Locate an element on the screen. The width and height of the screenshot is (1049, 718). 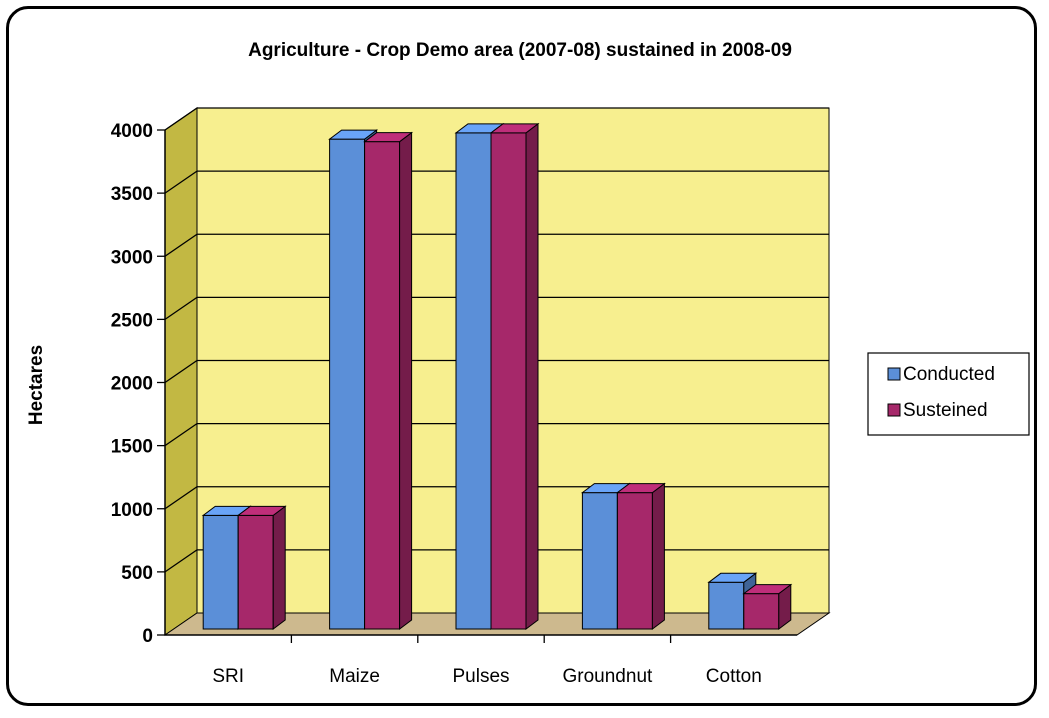
bar-susteined-maize is located at coordinates (388, 380).